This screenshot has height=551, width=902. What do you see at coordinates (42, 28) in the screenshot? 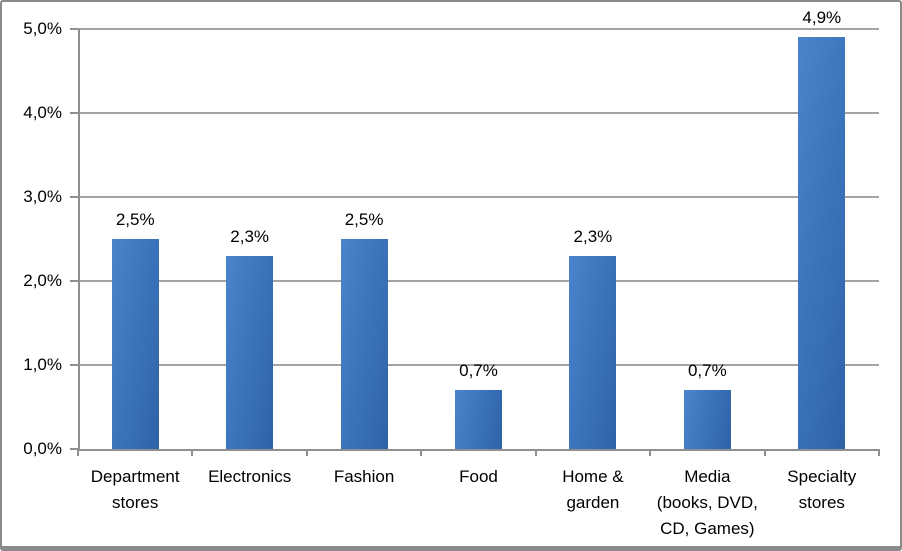
I see `y-tick-label: 5,0%` at bounding box center [42, 28].